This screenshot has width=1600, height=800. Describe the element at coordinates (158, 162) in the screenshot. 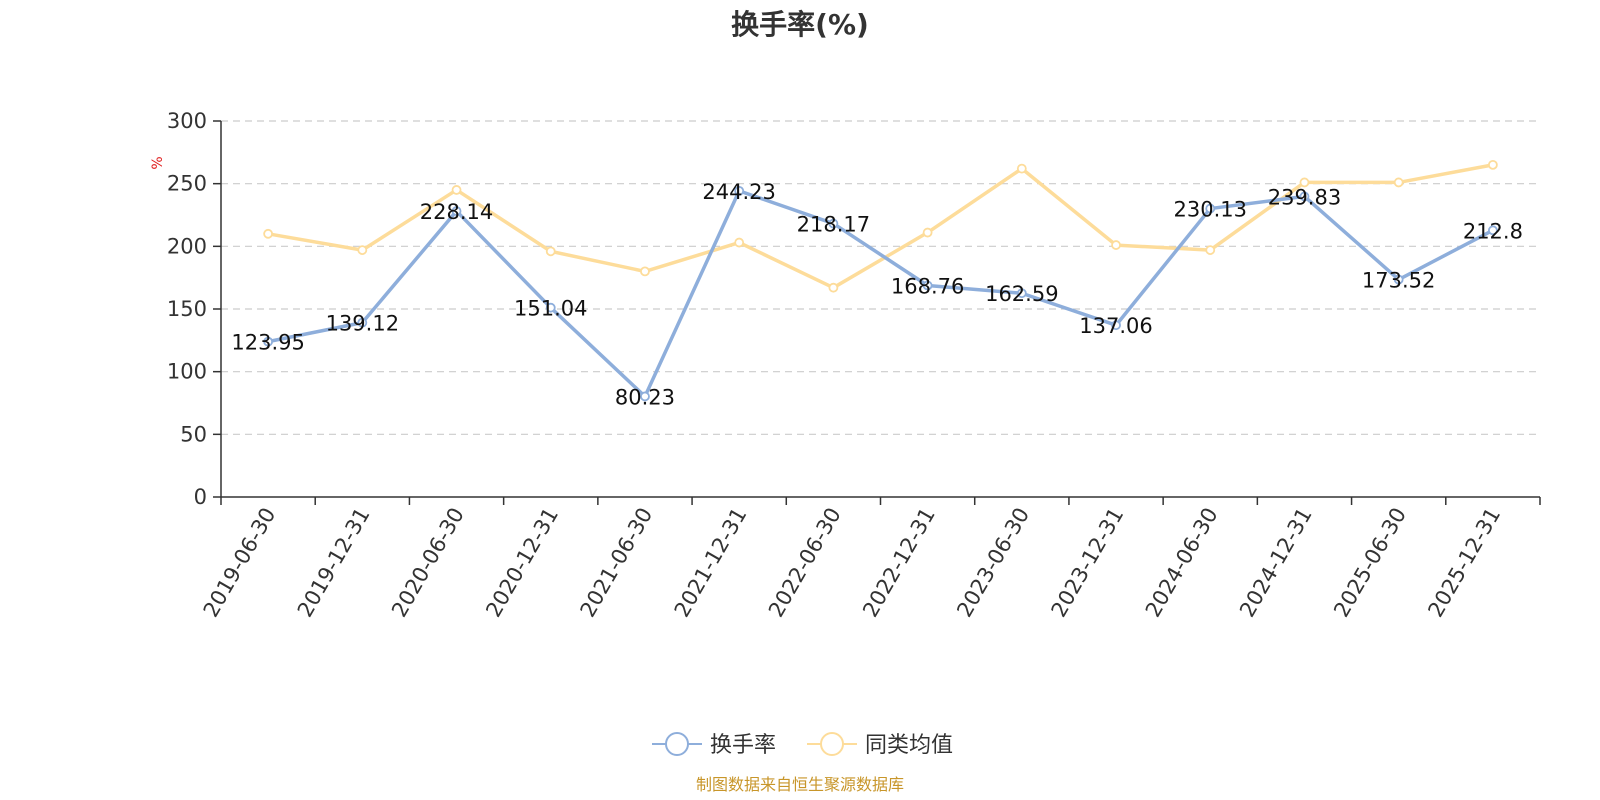

I see `y-axis-unit-label: %` at that location.